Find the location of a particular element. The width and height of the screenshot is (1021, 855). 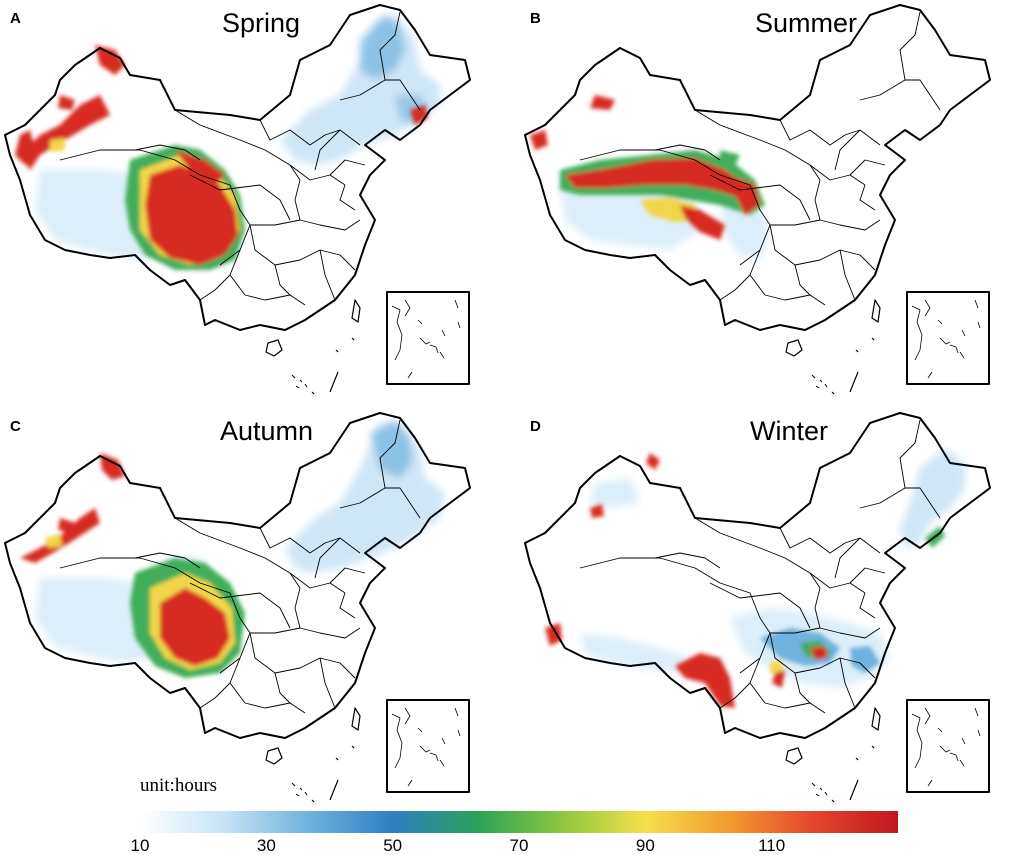

colorbar-tick-label: 50 is located at coordinates (392, 845).